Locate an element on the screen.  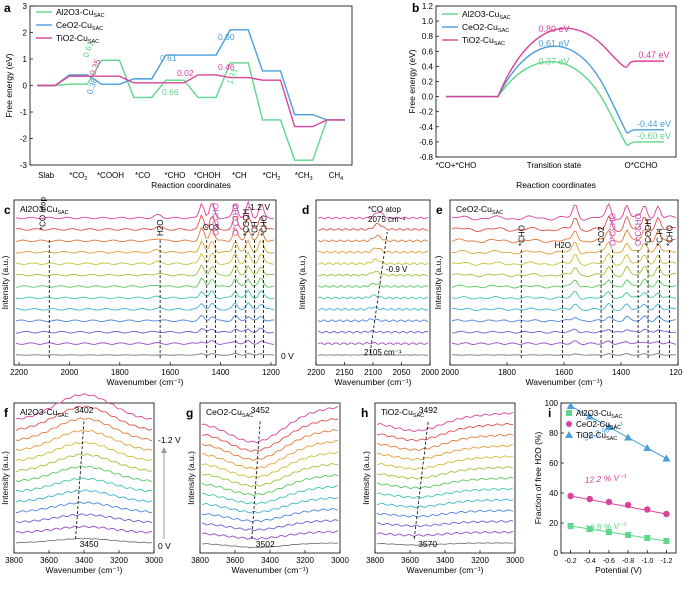
label-main: *CO is located at coordinates (142, 175).